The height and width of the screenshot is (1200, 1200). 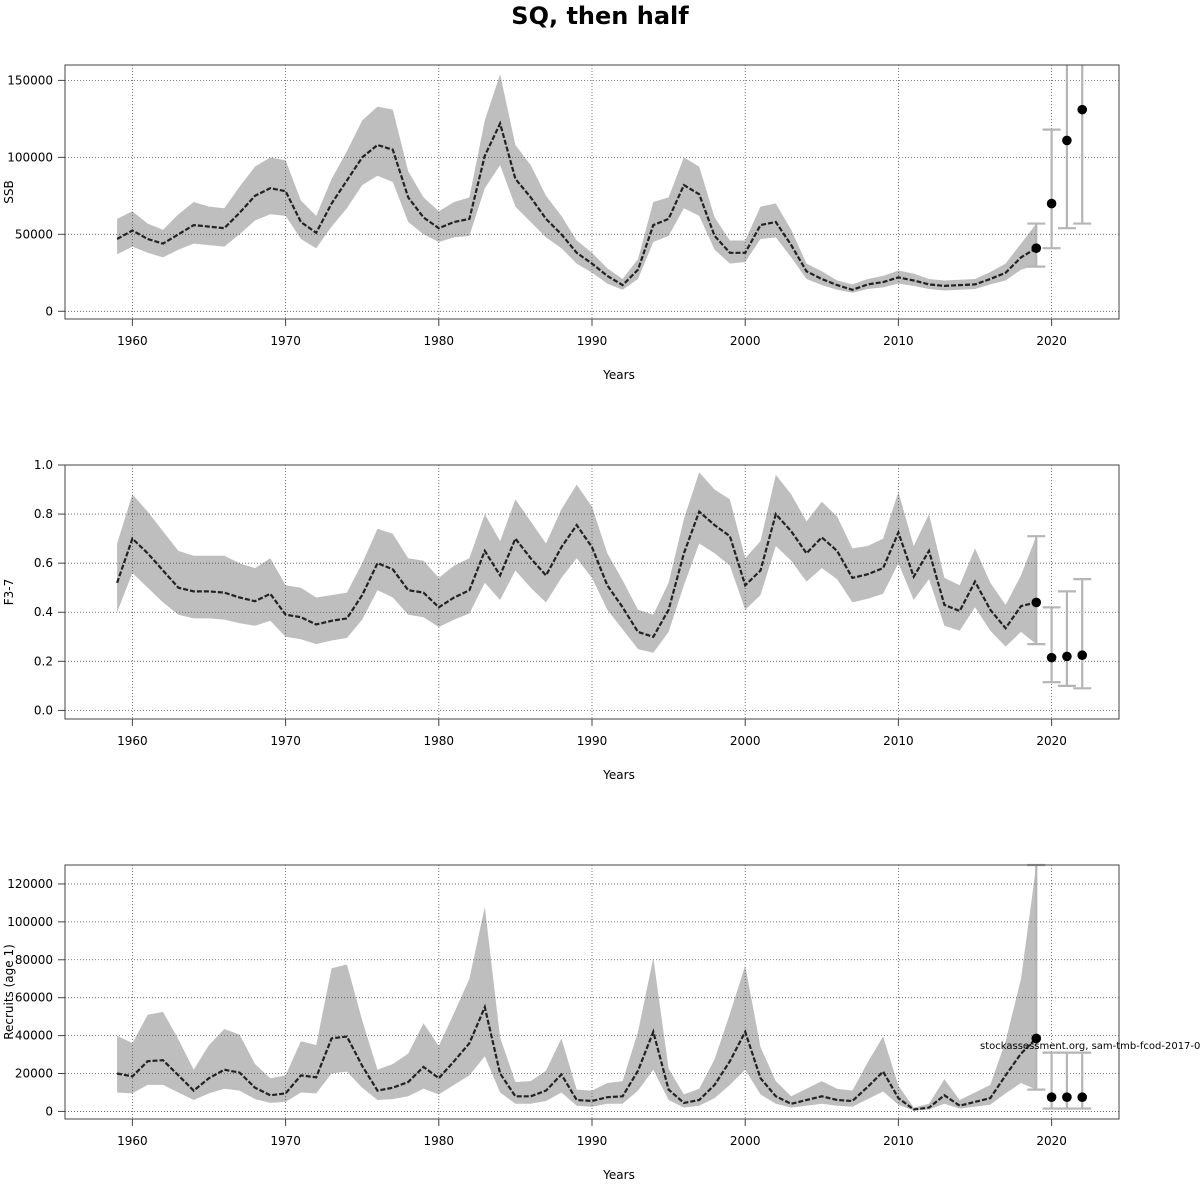 What do you see at coordinates (34, 1036) in the screenshot?
I see `y-tick-label: 40000` at bounding box center [34, 1036].